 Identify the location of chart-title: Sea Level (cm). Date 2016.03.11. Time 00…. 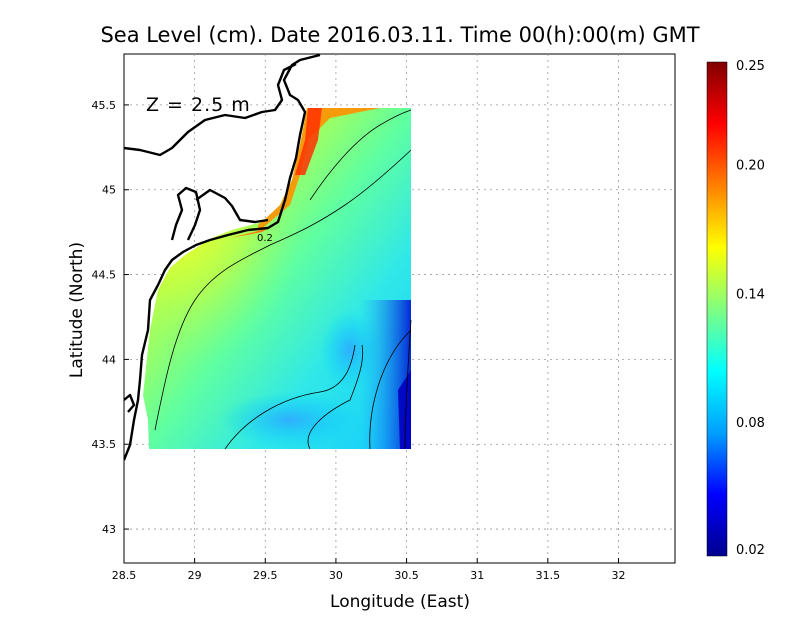
(399, 35).